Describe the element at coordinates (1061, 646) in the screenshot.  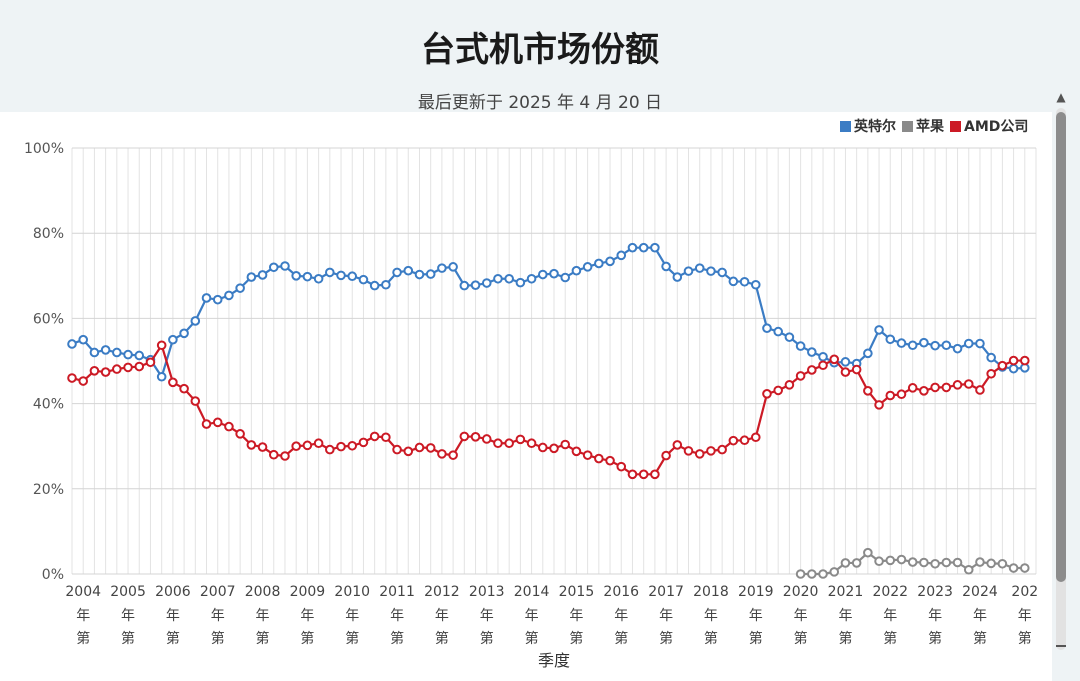
I see `scroll-down-arrow-icon` at that location.